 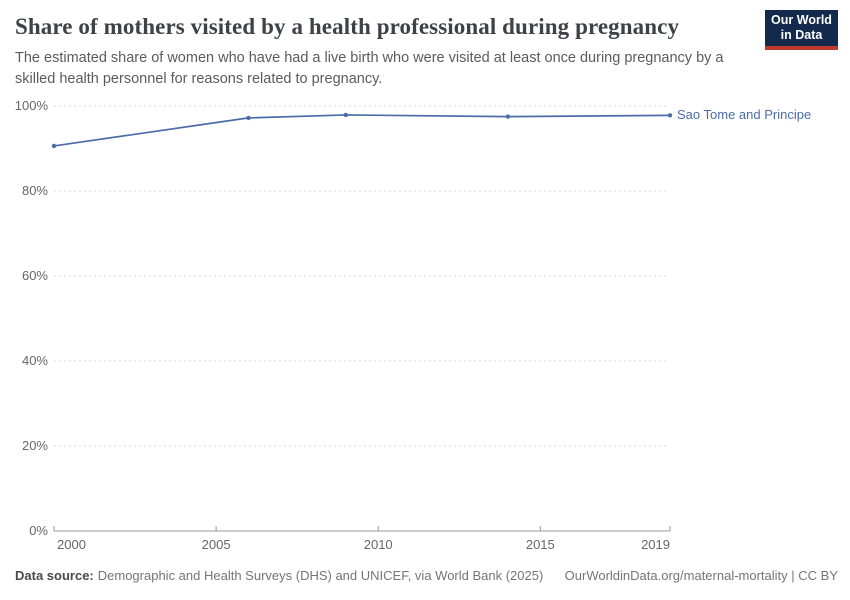 I want to click on y-tick-label-0: 0%, so click(x=38, y=530).